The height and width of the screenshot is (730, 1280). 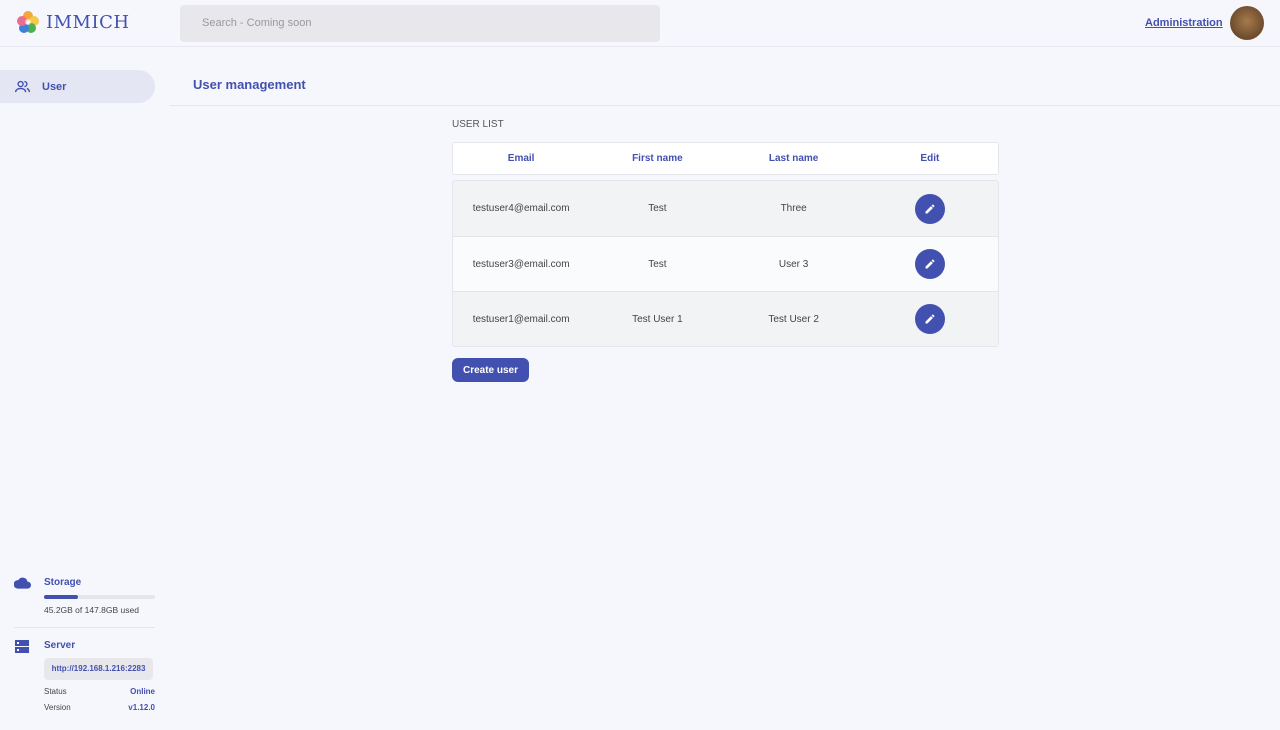 I want to click on storage-used-text: 45.2GB of 147.8GB used, so click(x=91, y=610).